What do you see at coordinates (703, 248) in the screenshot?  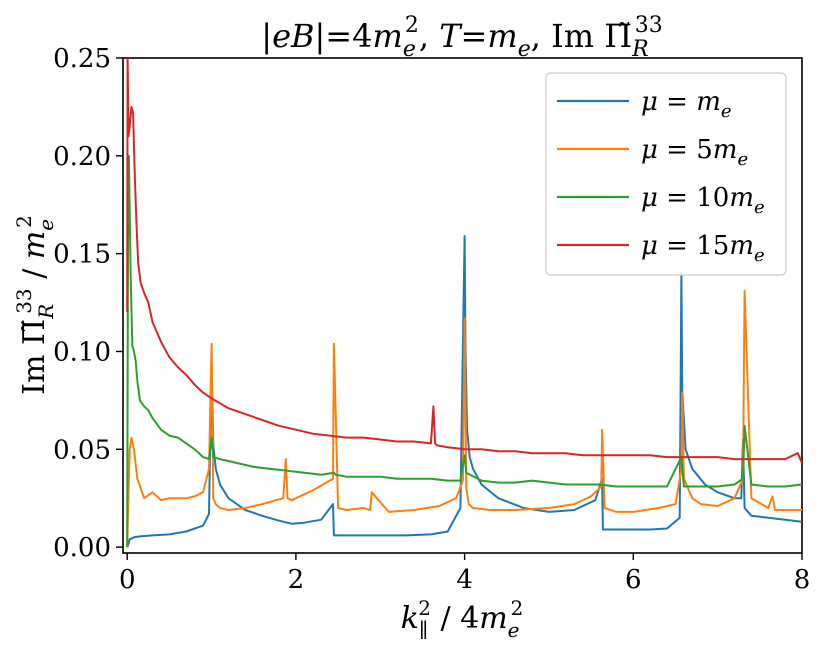 I see `legend-label: μ = 15me` at bounding box center [703, 248].